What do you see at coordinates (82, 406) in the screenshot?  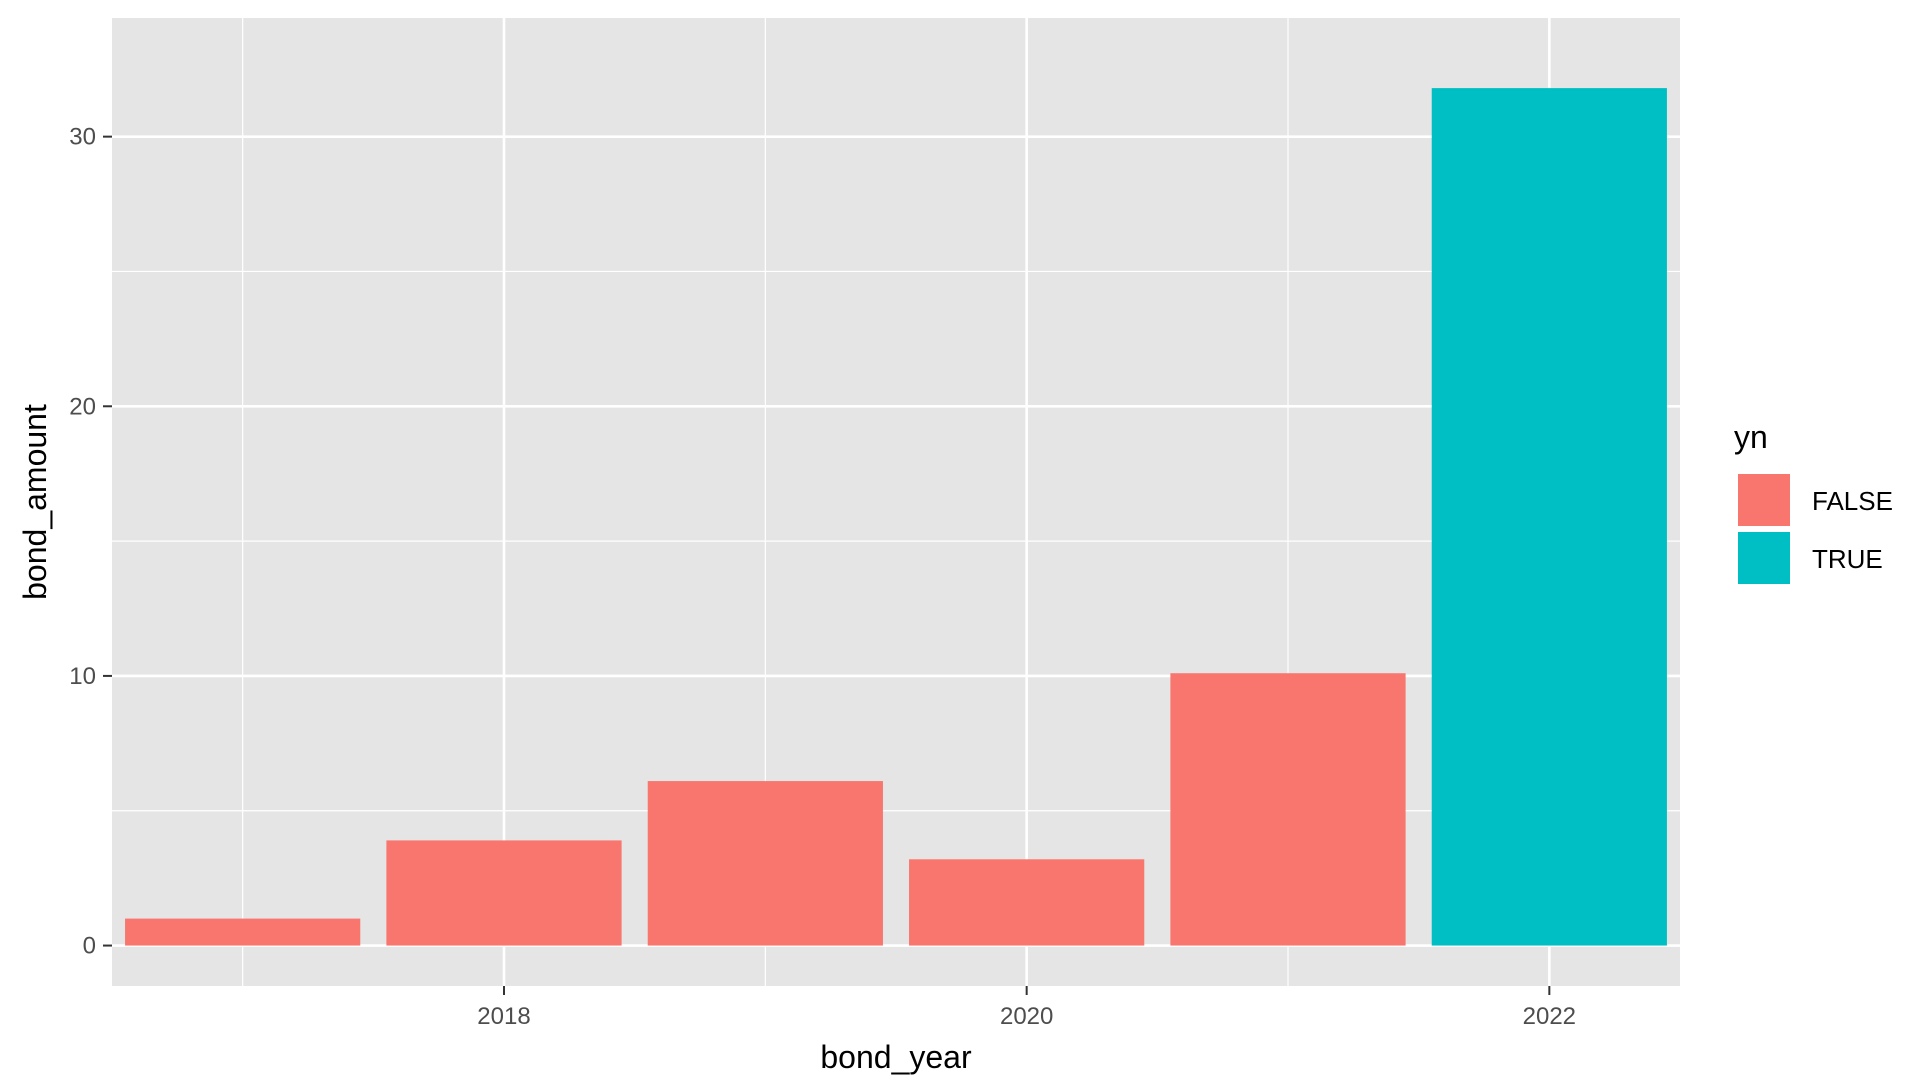 I see `y-tick-label: 20` at bounding box center [82, 406].